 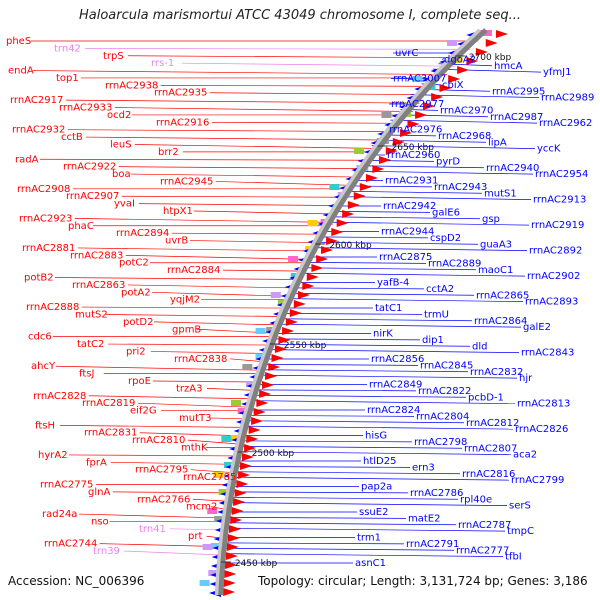 What do you see at coordinates (448, 161) in the screenshot?
I see `right-gene-label: pyrD` at bounding box center [448, 161].